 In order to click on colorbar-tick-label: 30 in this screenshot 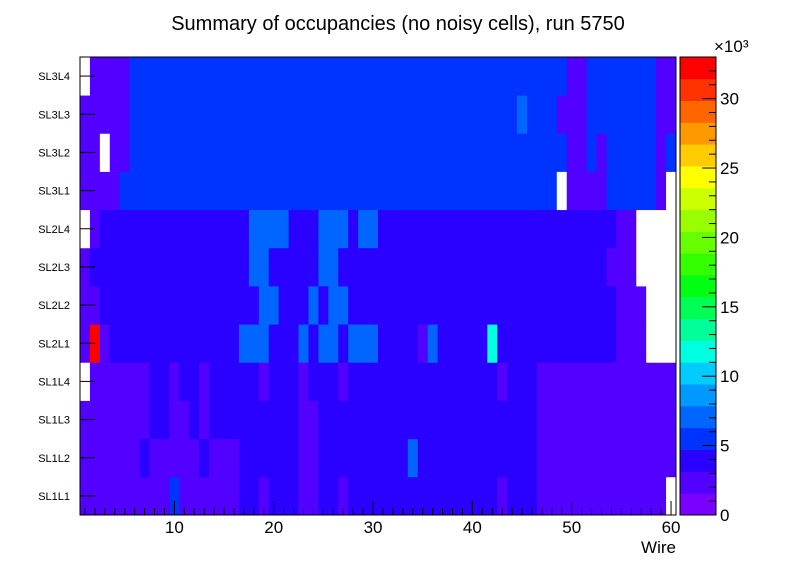, I will do `click(729, 99)`.